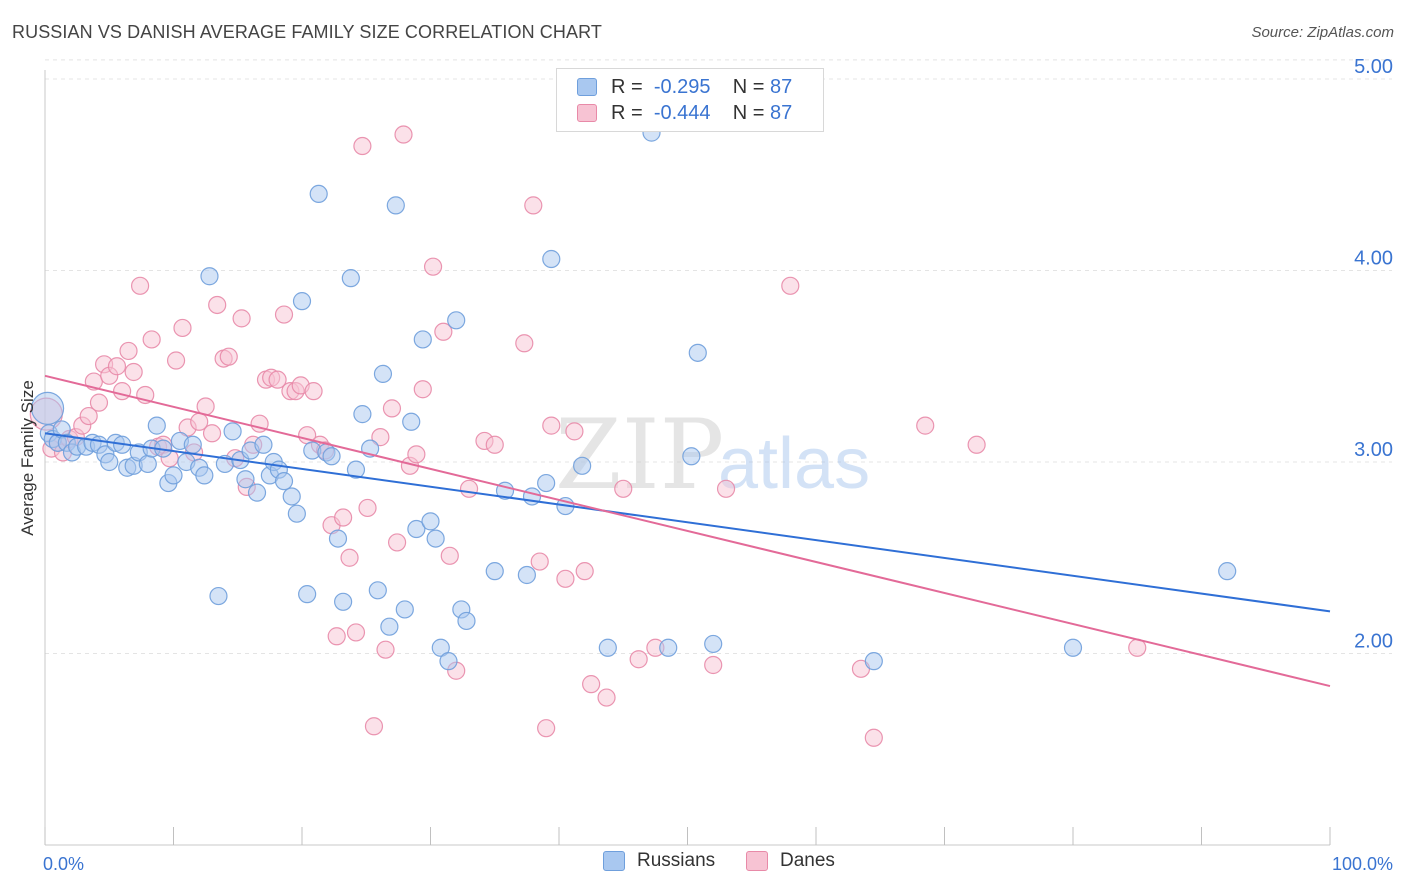 This screenshot has width=1406, height=892. Describe the element at coordinates (807, 860) in the screenshot. I see `legend-label-danes: Danes` at that location.